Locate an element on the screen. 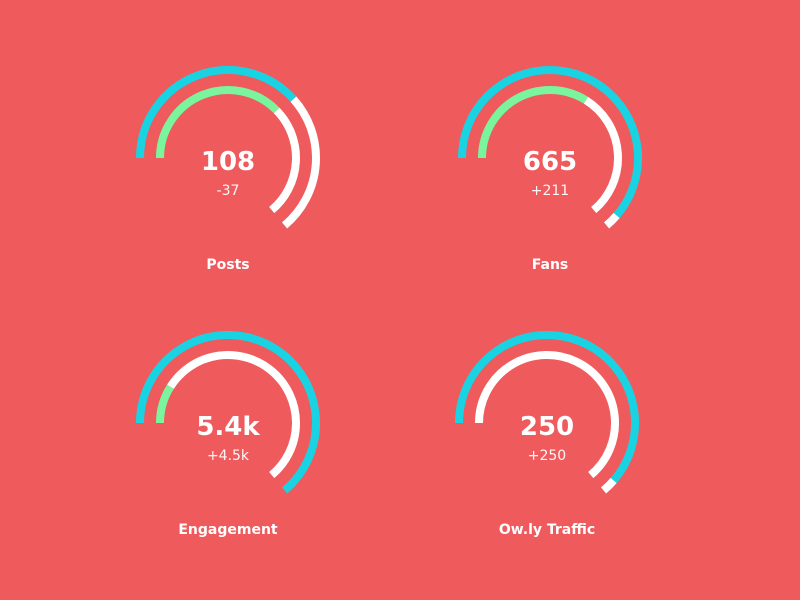 The width and height of the screenshot is (800, 600). gauge-label: Fans is located at coordinates (550, 265).